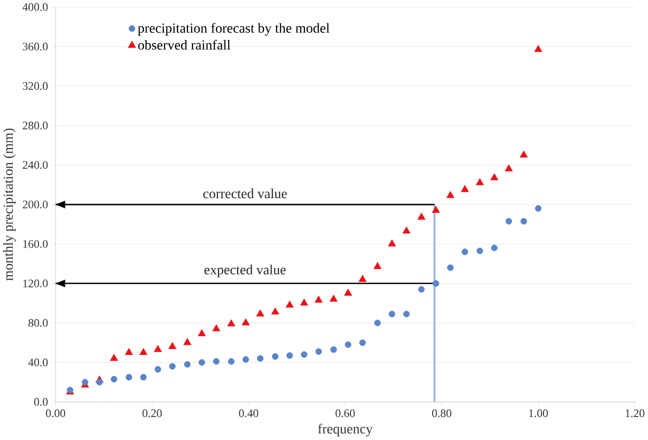 The image size is (648, 440). Describe the element at coordinates (245, 271) in the screenshot. I see `ref-line-label: expected value` at that location.